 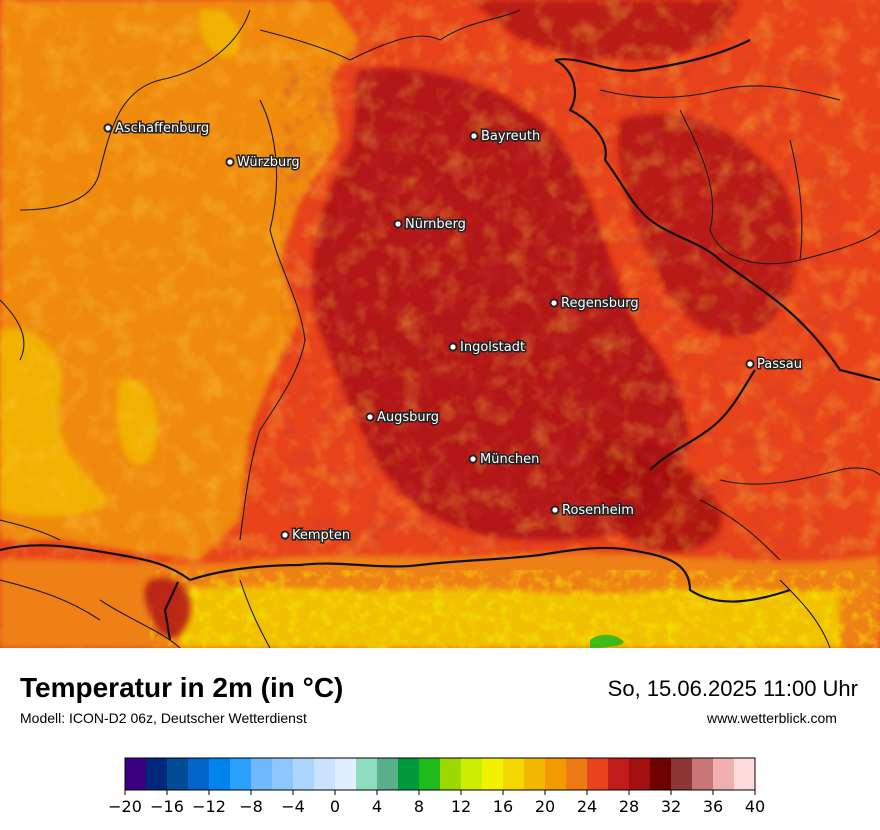 I want to click on city-marker: Regensburg, so click(x=594, y=304).